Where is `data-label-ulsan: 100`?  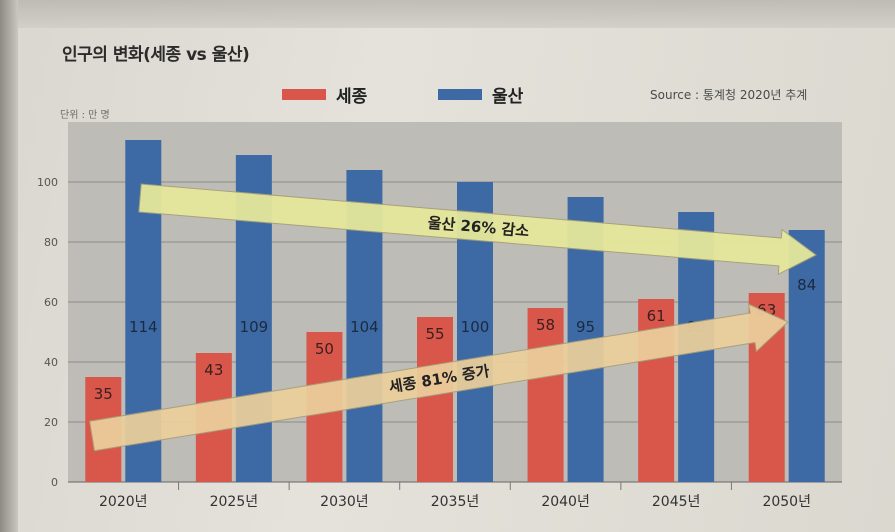 data-label-ulsan: 100 is located at coordinates (475, 327).